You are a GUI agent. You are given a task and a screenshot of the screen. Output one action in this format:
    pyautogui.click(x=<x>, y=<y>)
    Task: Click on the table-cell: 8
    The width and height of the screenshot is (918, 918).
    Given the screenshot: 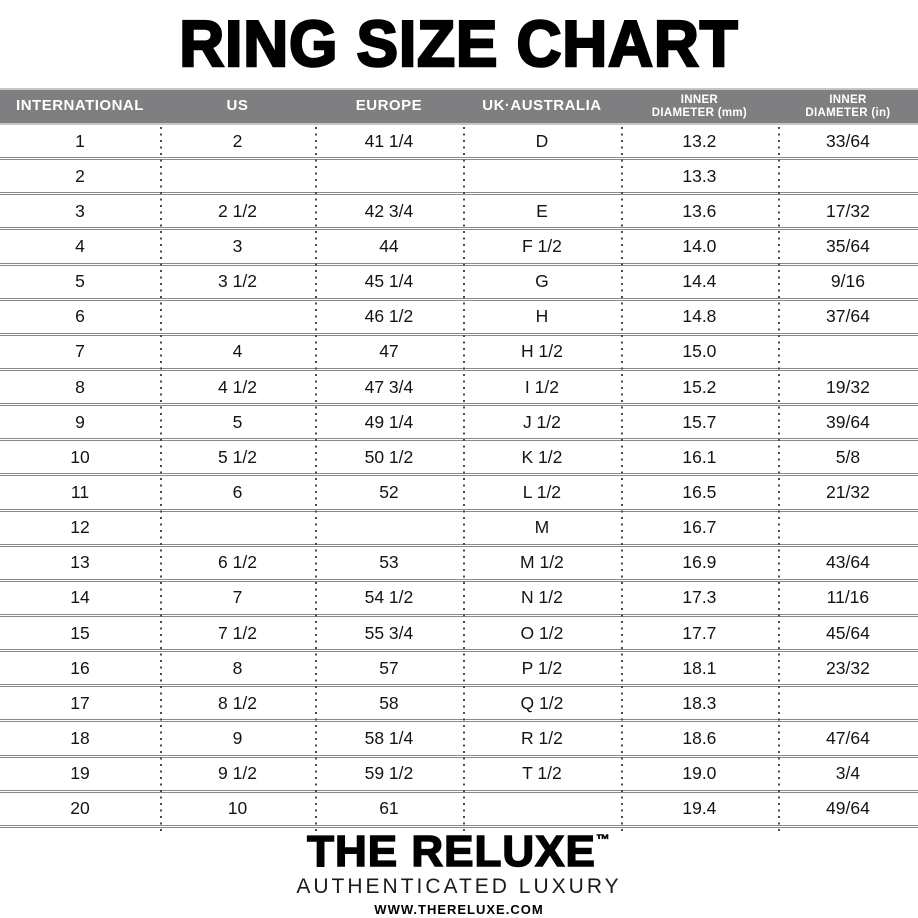 What is the action you would take?
    pyautogui.click(x=237, y=667)
    